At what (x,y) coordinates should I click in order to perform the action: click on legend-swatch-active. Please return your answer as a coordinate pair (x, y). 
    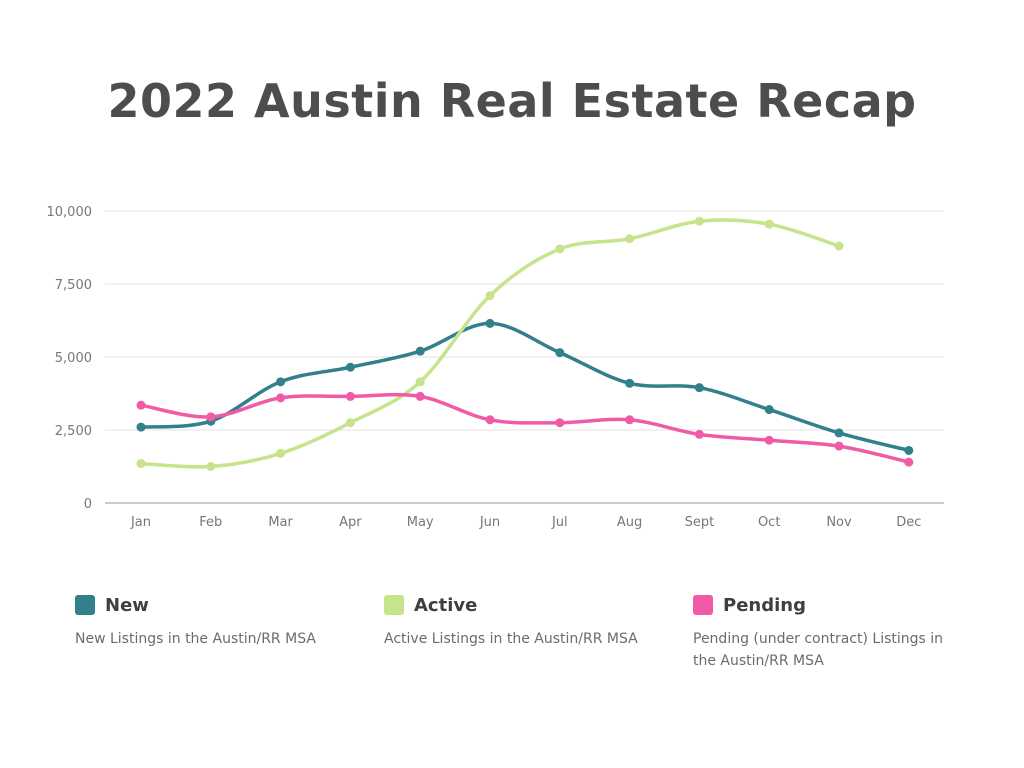
    Looking at the image, I should click on (394, 605).